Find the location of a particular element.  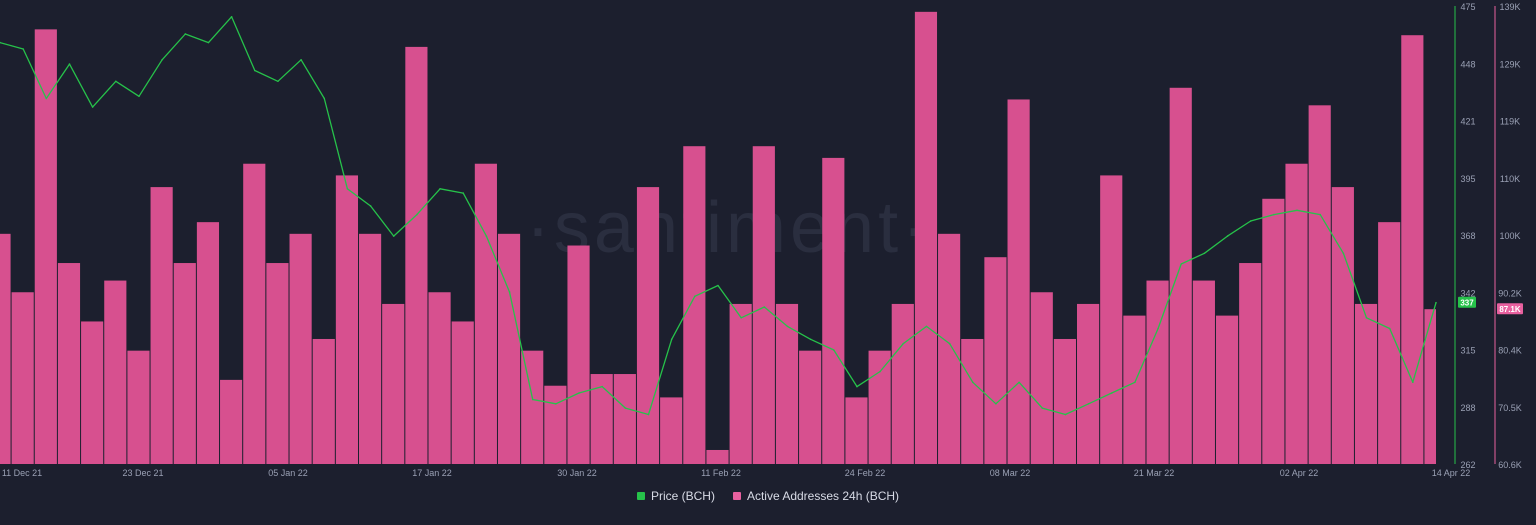

x-tick-label: 08 Mar 22 is located at coordinates (1010, 473).